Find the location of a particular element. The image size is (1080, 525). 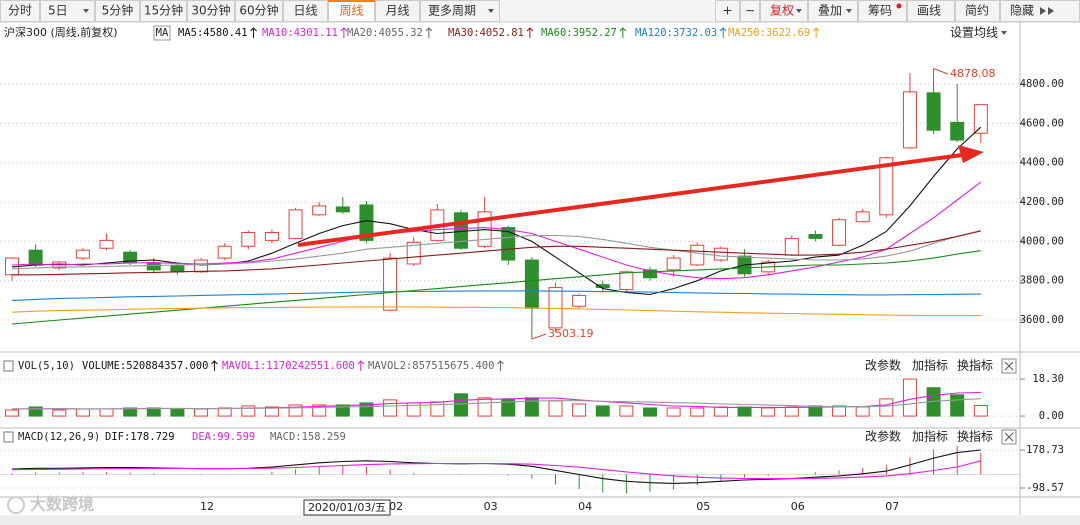

y-tick-label: 3800.00 is located at coordinates (1042, 281).